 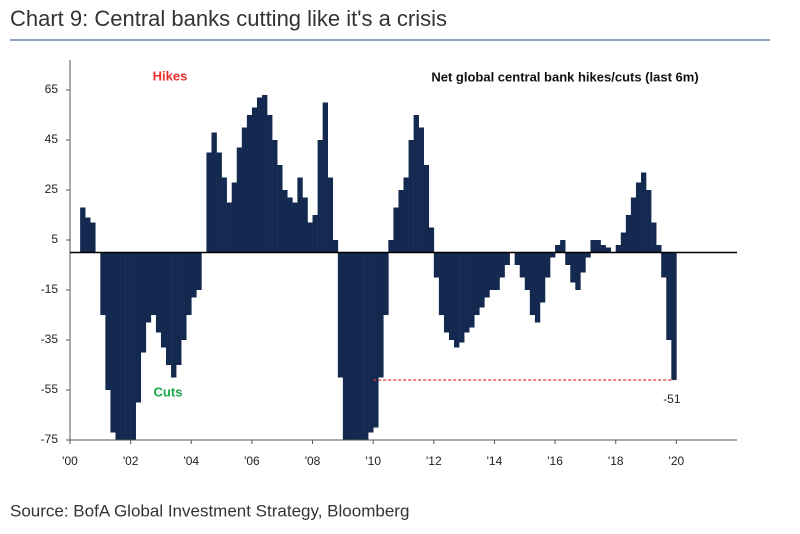 I want to click on x-tick-label: '06, so click(x=252, y=461).